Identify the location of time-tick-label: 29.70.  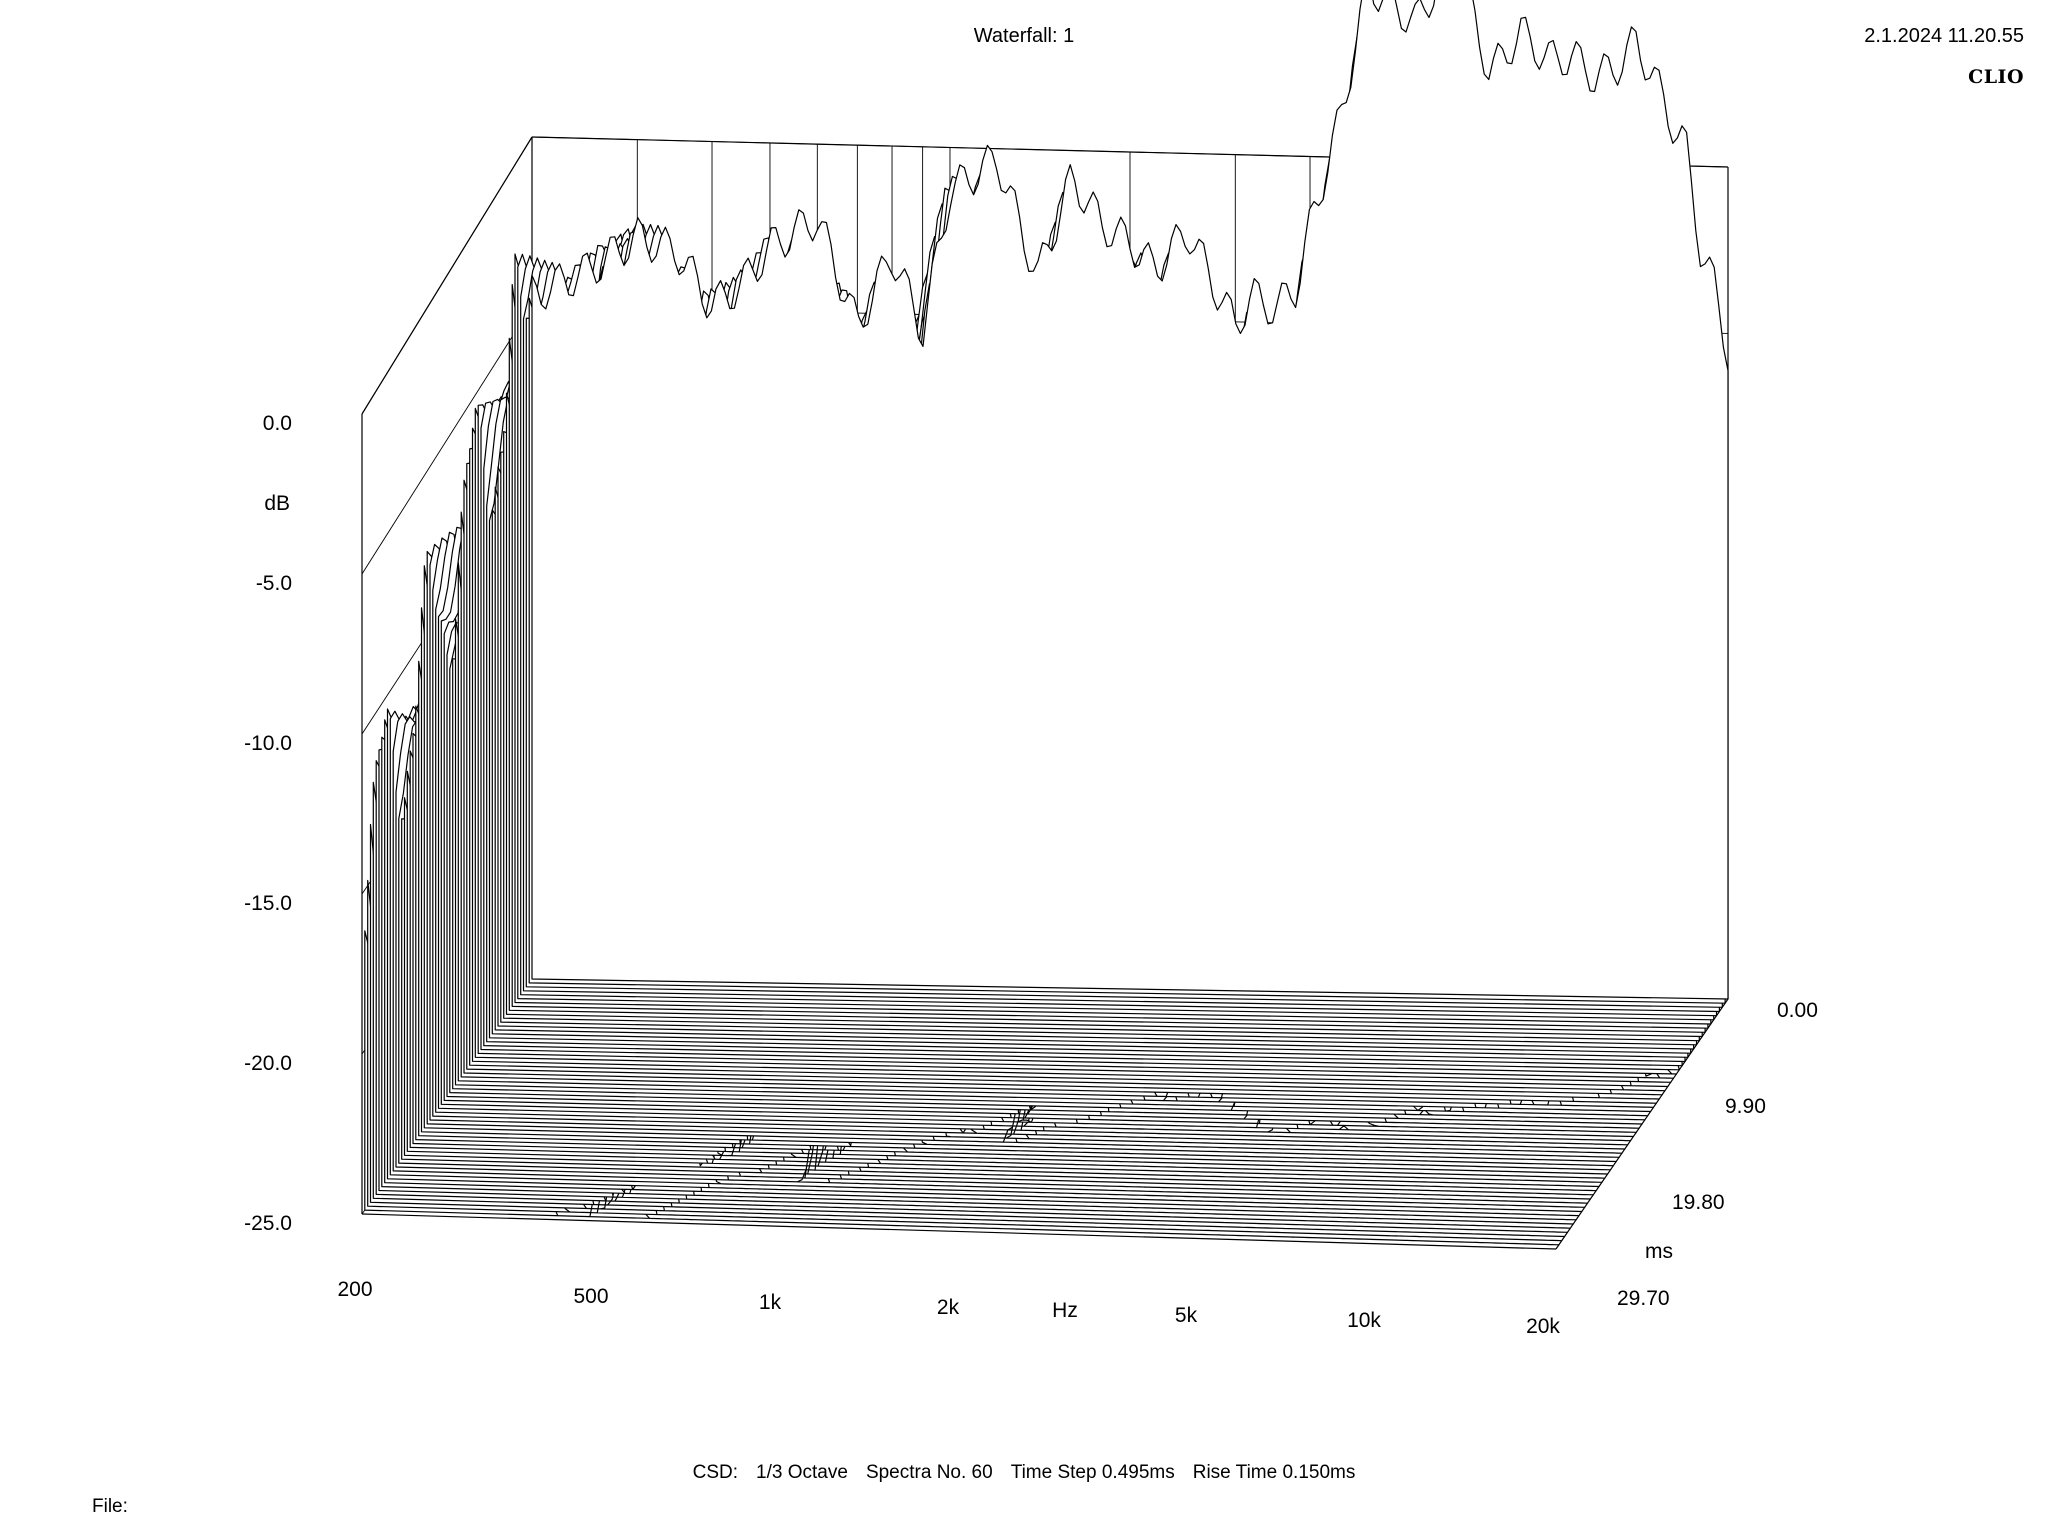
(1643, 1298).